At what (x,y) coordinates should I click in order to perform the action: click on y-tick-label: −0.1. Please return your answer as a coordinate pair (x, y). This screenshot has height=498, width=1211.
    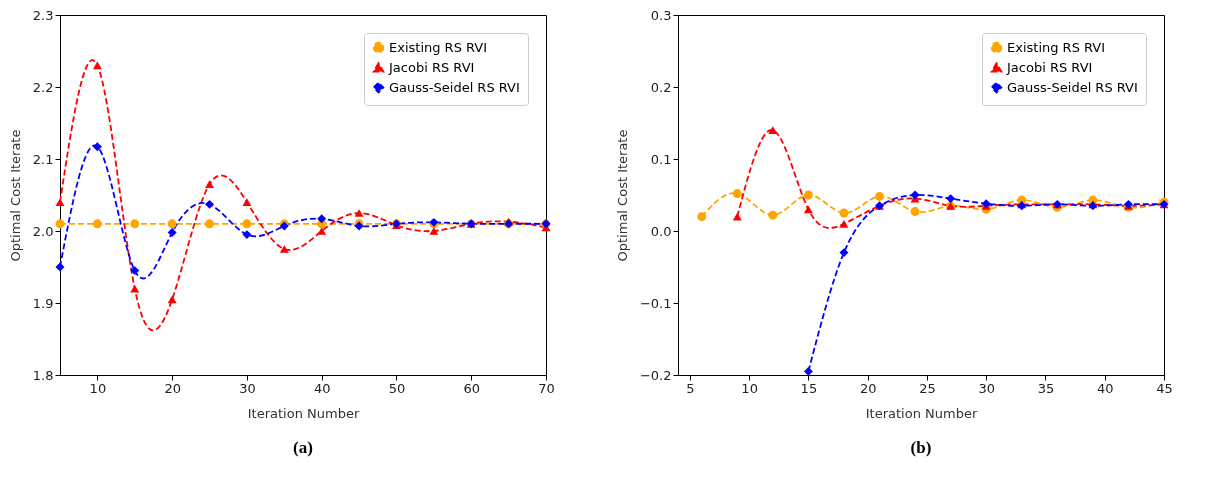
    Looking at the image, I should click on (655, 303).